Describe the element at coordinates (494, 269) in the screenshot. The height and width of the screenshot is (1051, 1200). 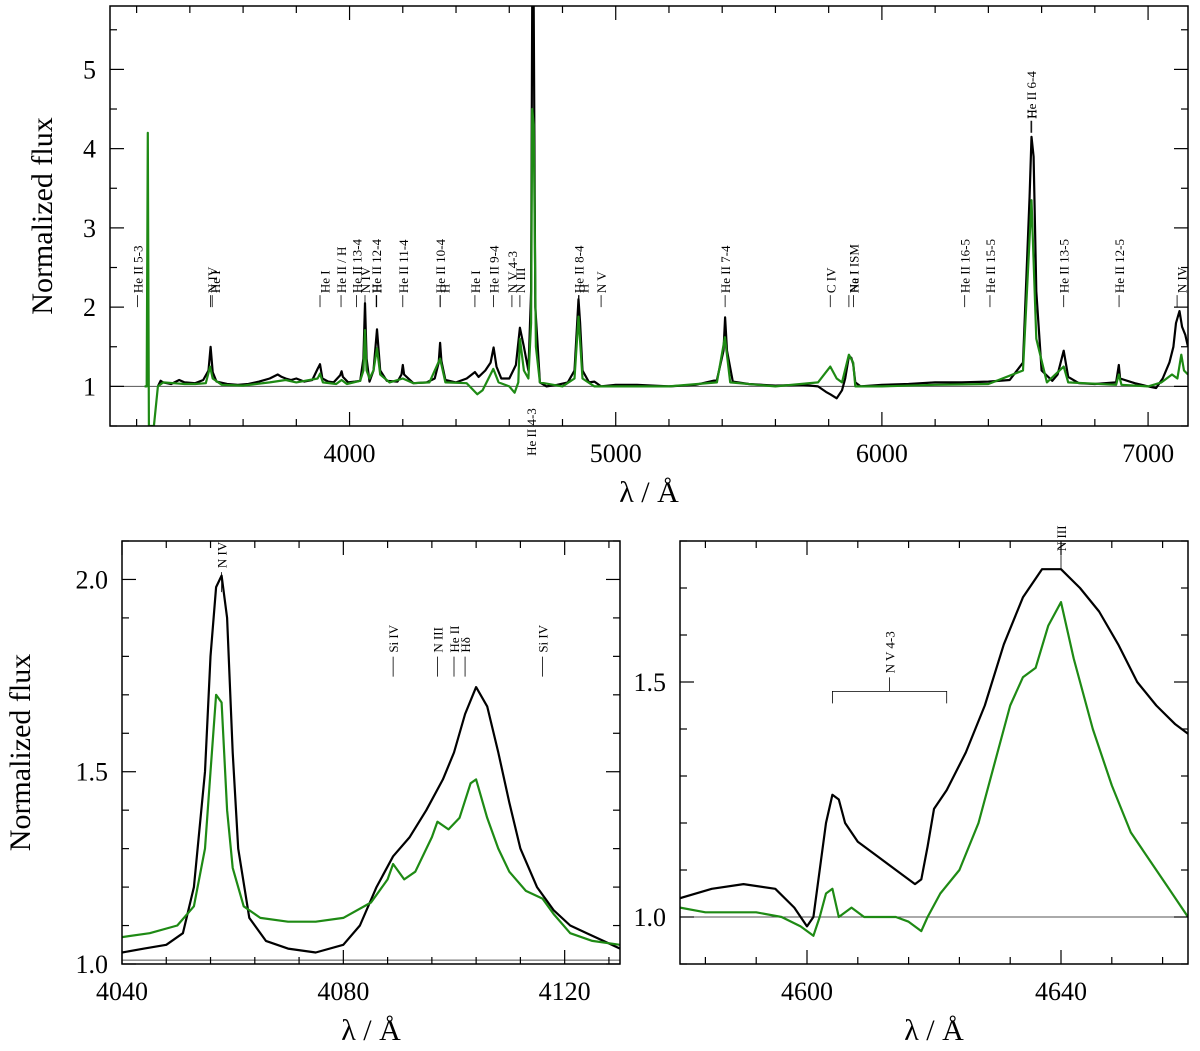
I see `line-id-label: He II 9-4` at that location.